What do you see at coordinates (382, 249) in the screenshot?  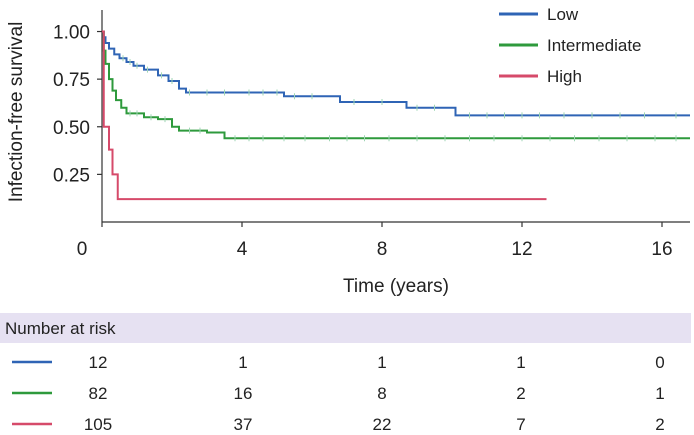 I see `x-tick-label: 8` at bounding box center [382, 249].